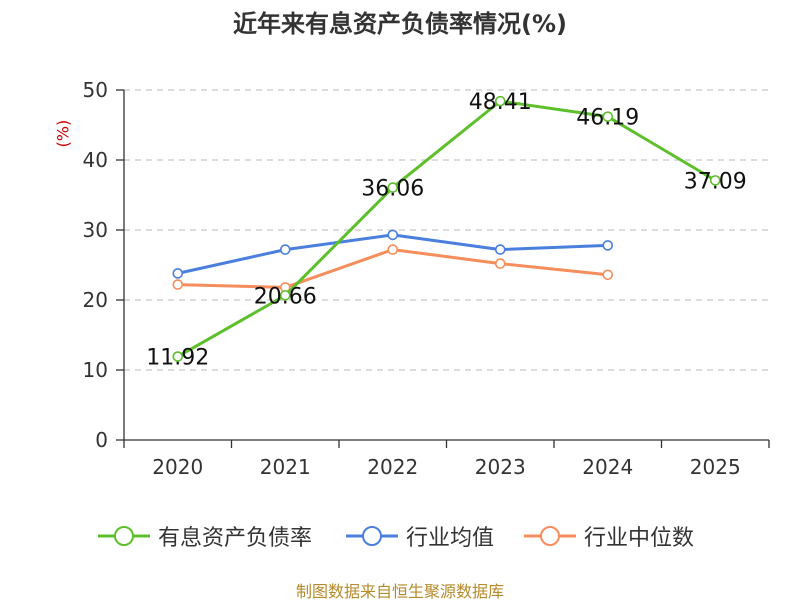  What do you see at coordinates (101, 440) in the screenshot?
I see `y-tick-label: 0` at bounding box center [101, 440].